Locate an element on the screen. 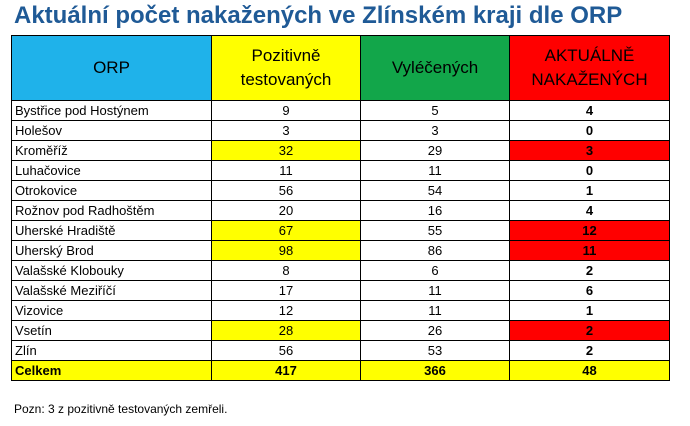  column-header-positive: Pozitivně testovaných is located at coordinates (286, 68).